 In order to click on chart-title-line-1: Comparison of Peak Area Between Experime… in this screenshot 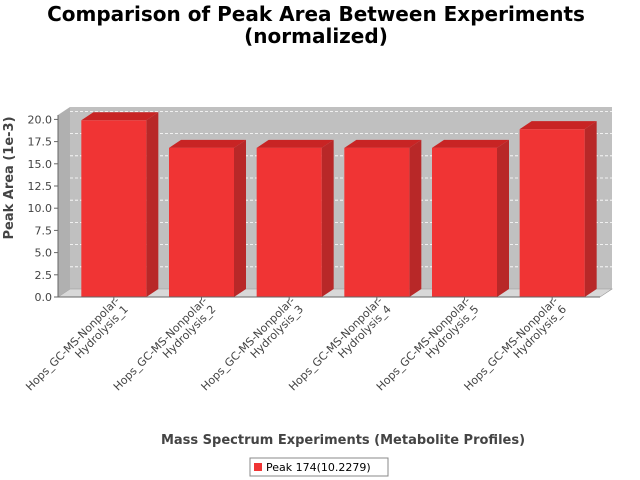, I will do `click(316, 14)`.